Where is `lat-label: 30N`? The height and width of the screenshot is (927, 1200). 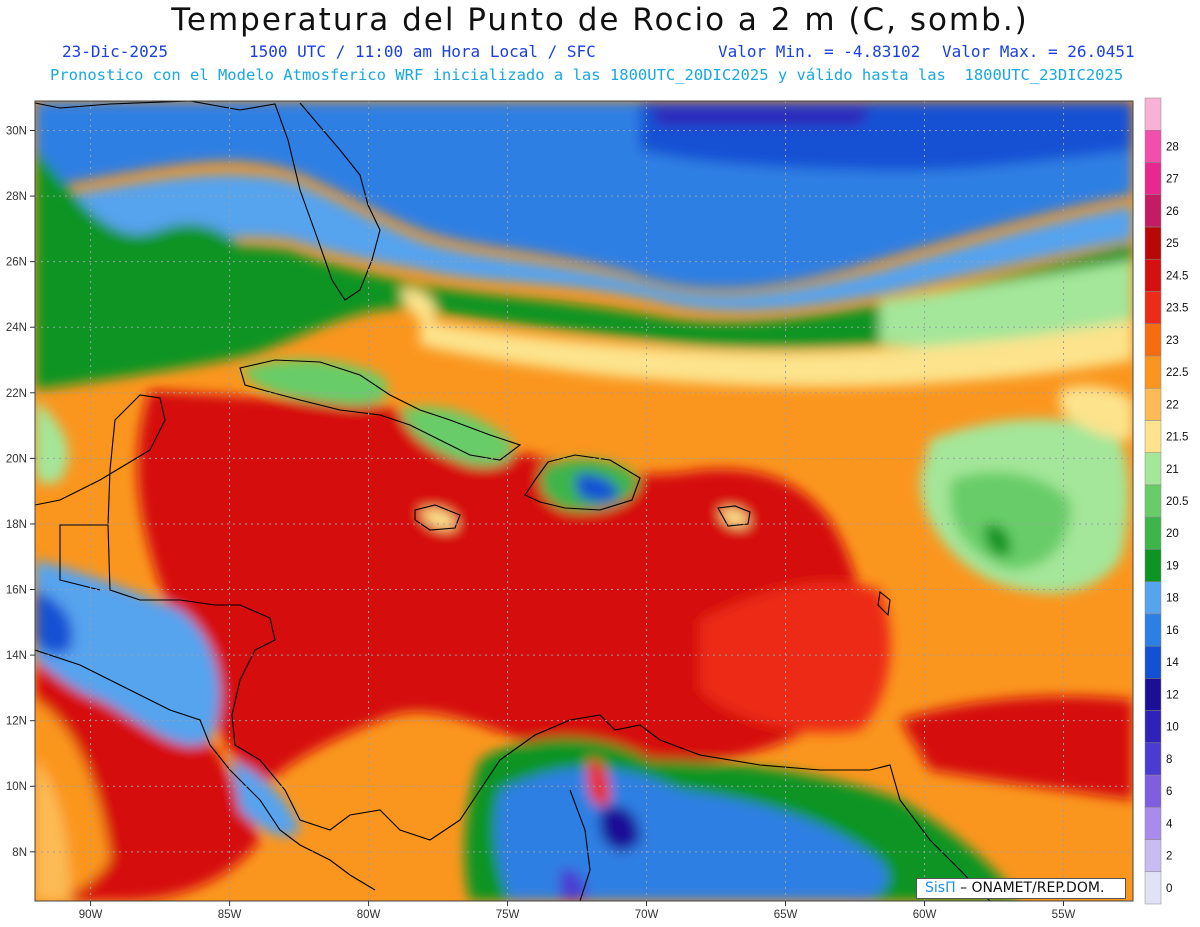
lat-label: 30N is located at coordinates (16, 132).